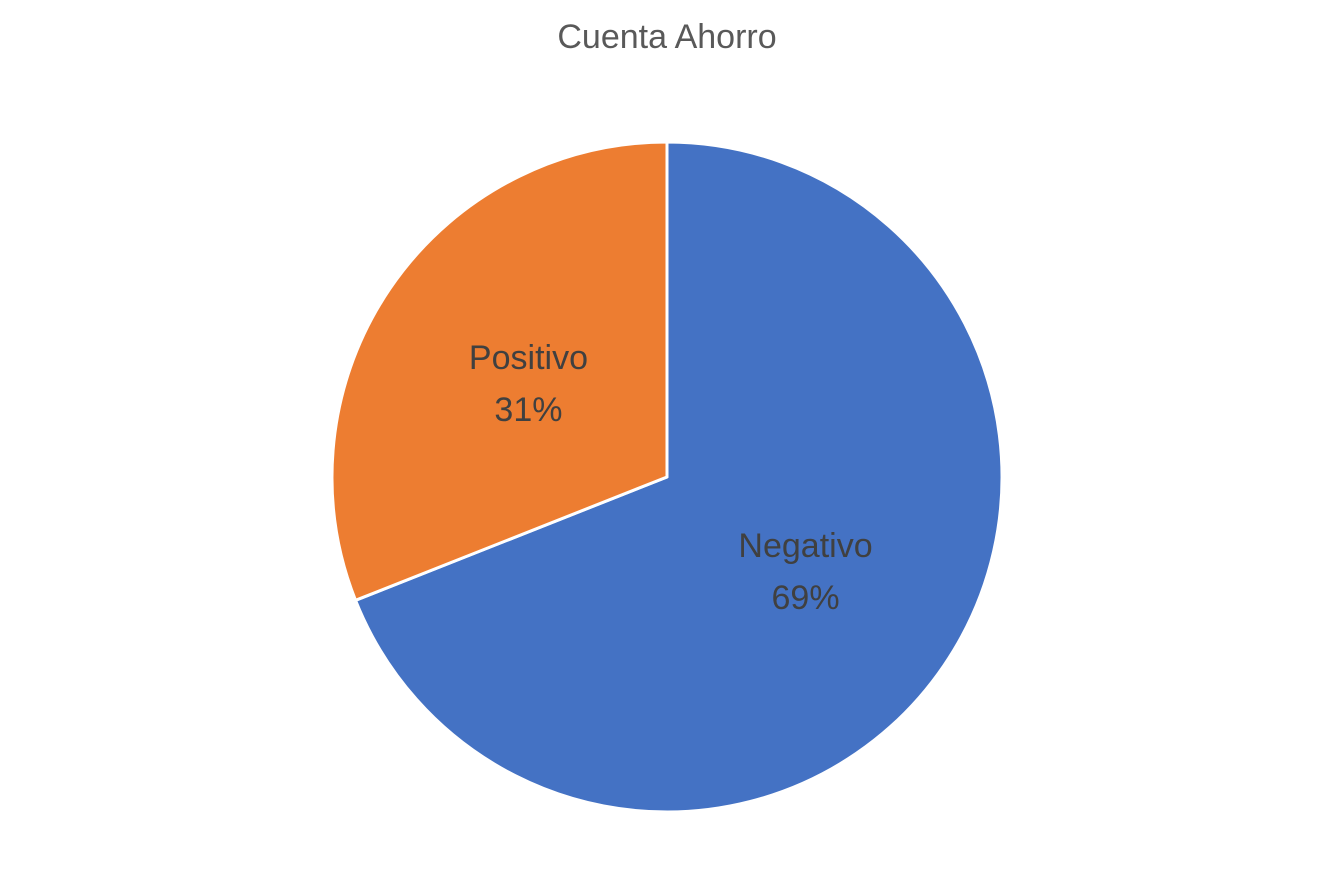  What do you see at coordinates (667, 37) in the screenshot?
I see `chart-title: Cuenta Ahorro` at bounding box center [667, 37].